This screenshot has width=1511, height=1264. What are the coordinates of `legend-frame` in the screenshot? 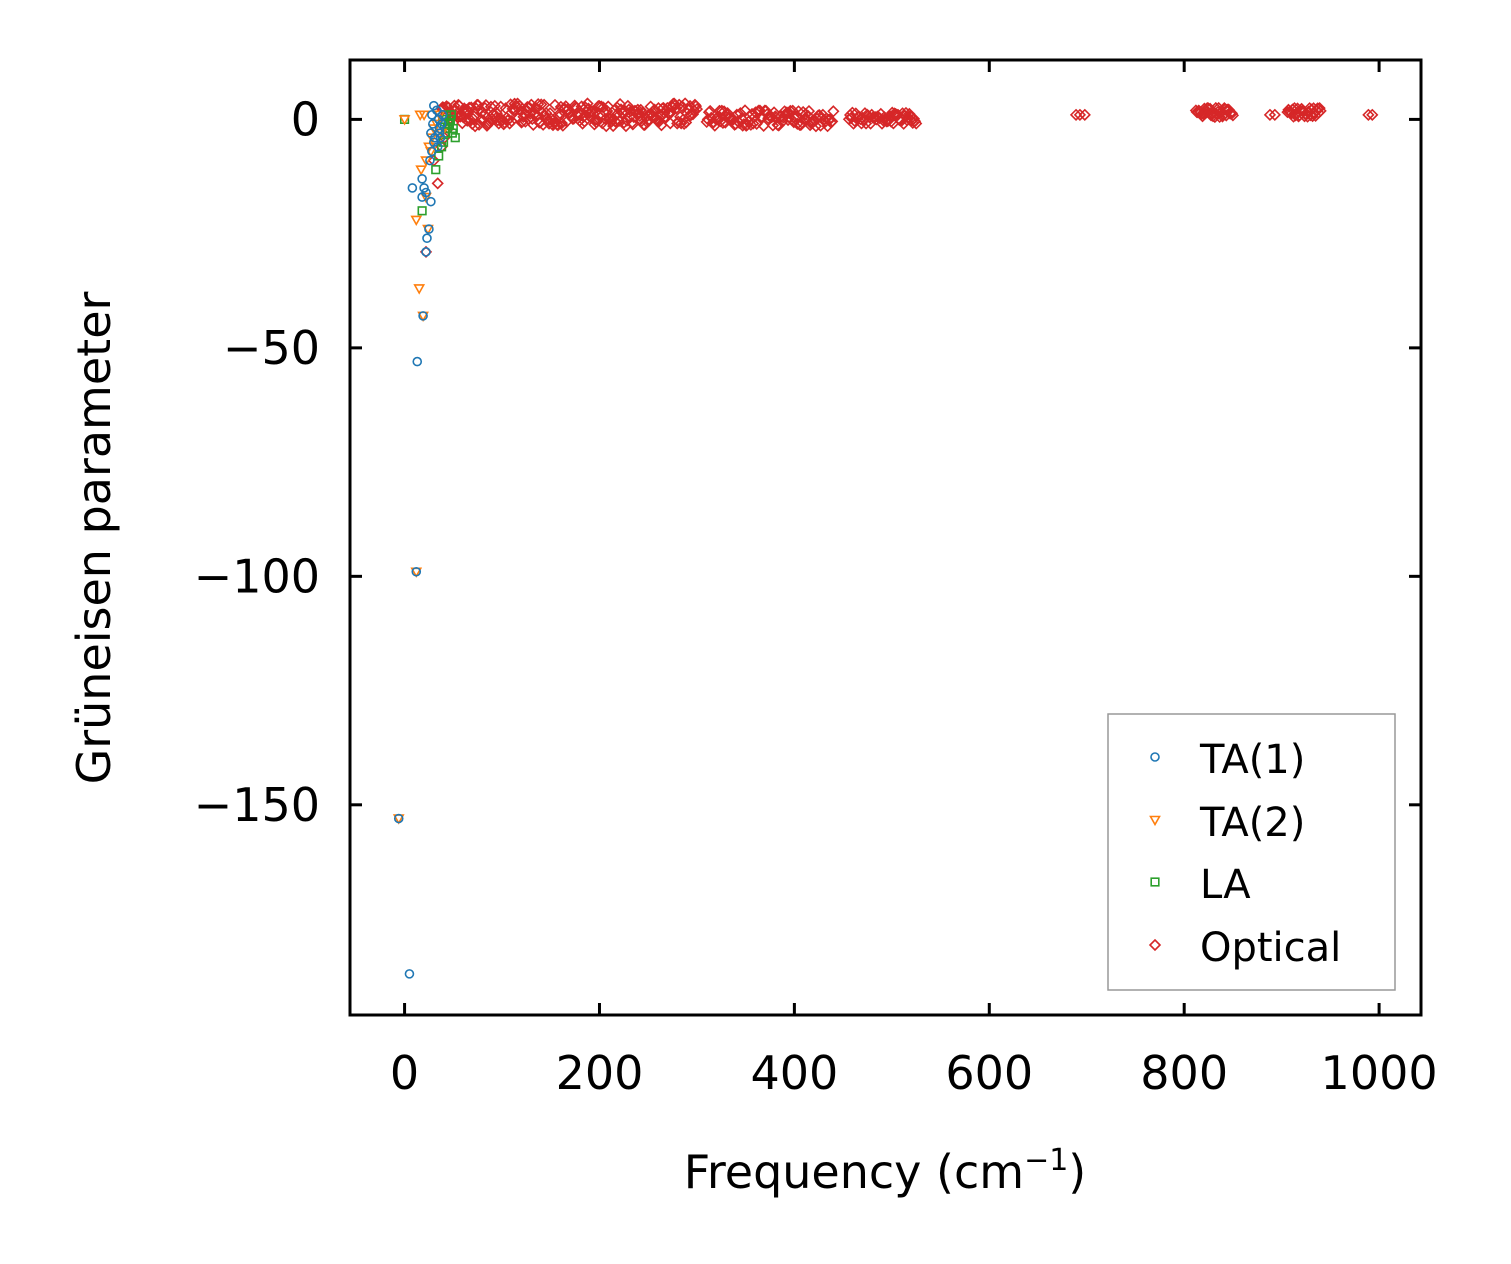 It's located at (1251, 852).